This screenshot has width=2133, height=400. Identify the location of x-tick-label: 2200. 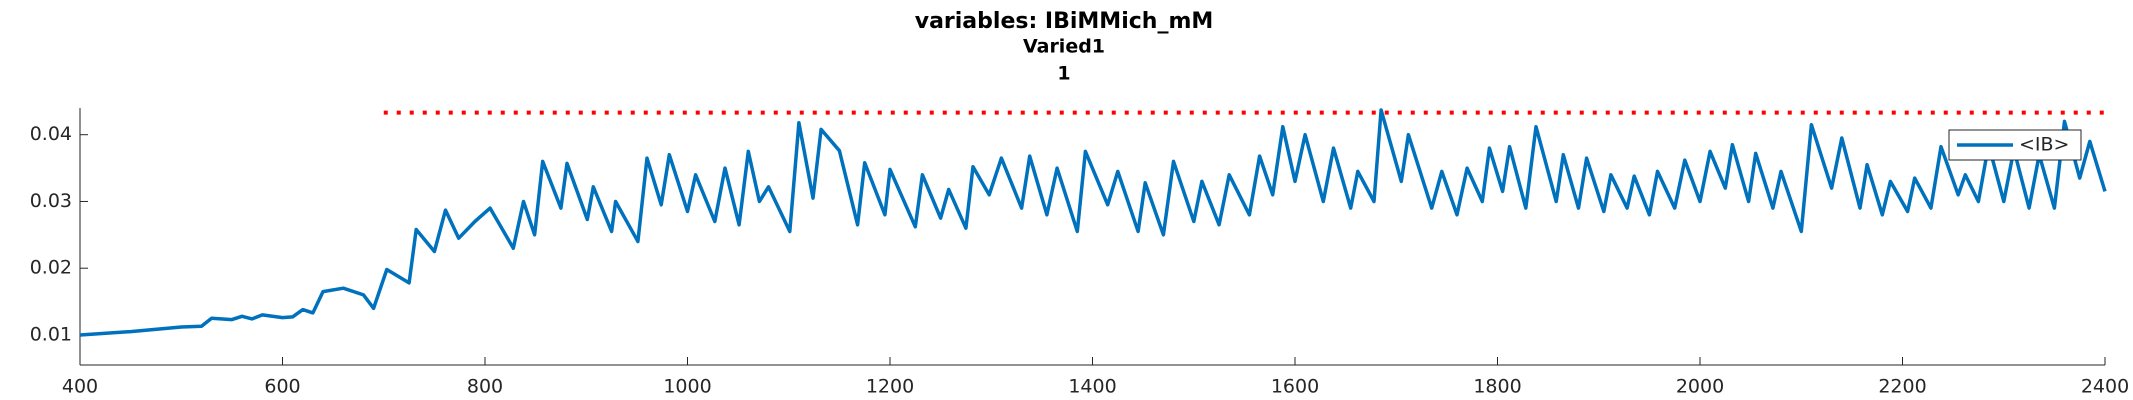
(1902, 387).